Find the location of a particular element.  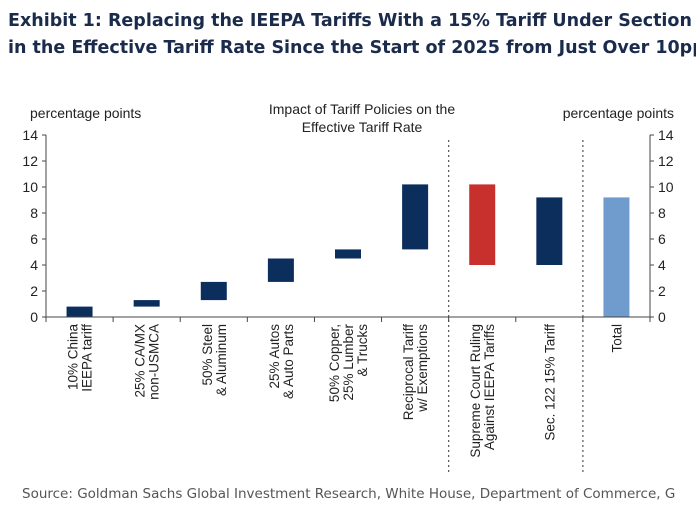

x-category-label: IEEPA tariff is located at coordinates (87, 358).